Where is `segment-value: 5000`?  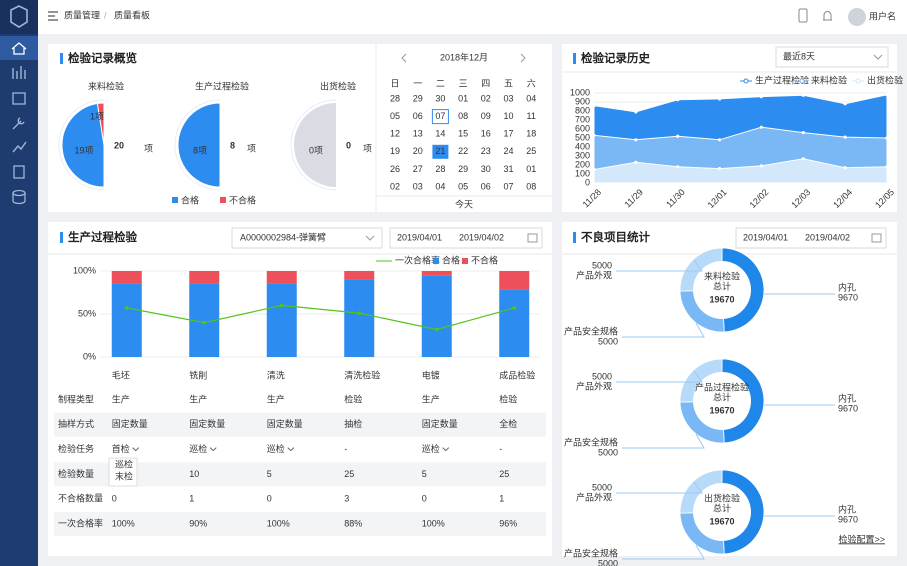
segment-value: 5000 is located at coordinates (608, 562).